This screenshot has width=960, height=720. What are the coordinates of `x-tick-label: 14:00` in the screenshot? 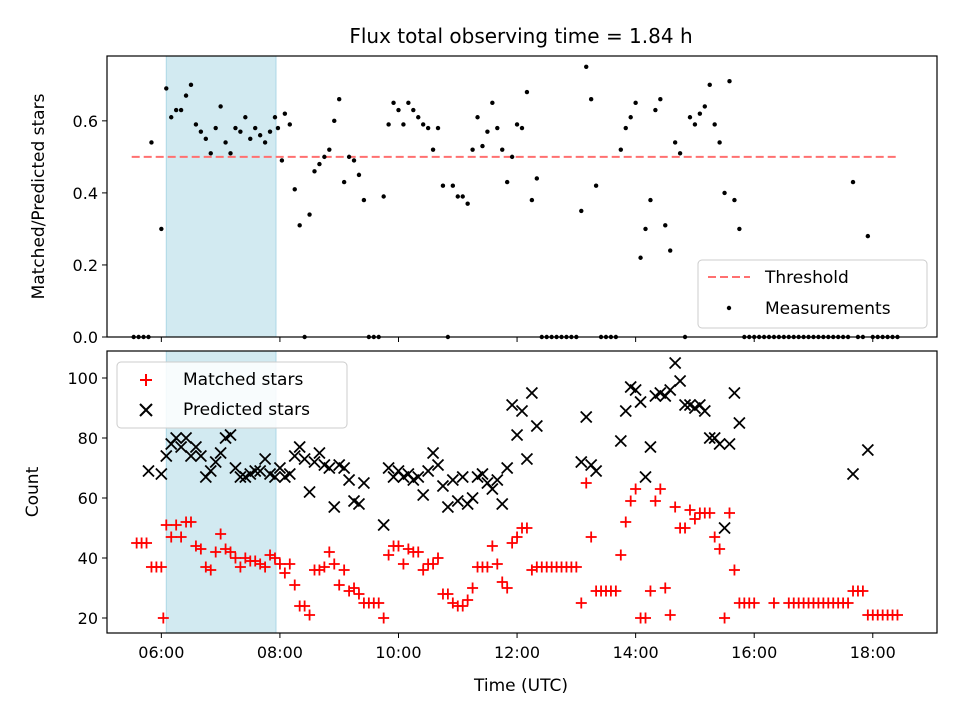 It's located at (636, 652).